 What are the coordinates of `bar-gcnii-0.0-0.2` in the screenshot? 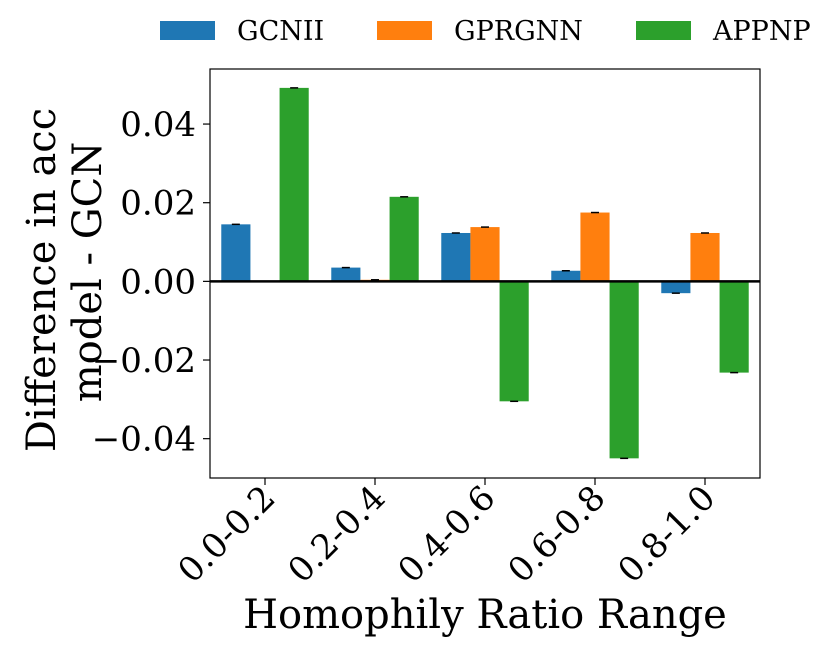 It's located at (236, 253).